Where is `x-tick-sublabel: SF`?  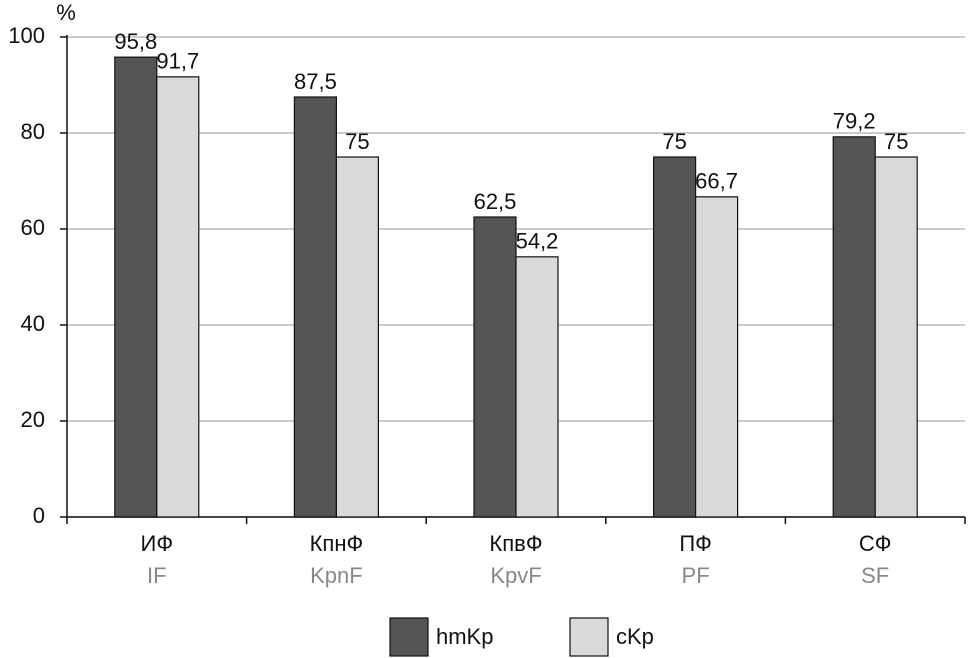
x-tick-sublabel: SF is located at coordinates (875, 575).